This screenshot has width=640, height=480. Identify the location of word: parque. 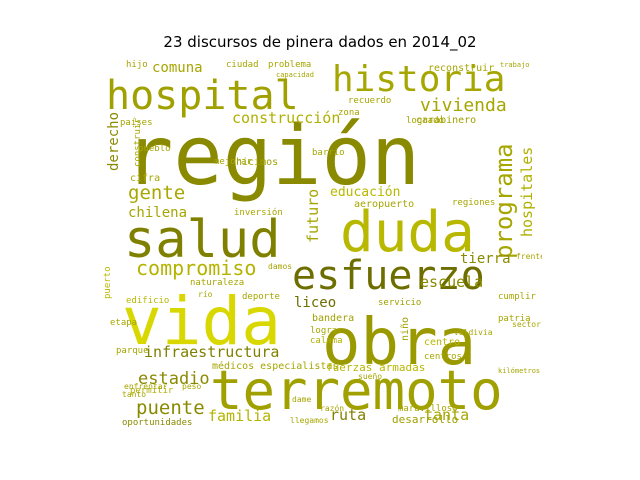
(132, 351).